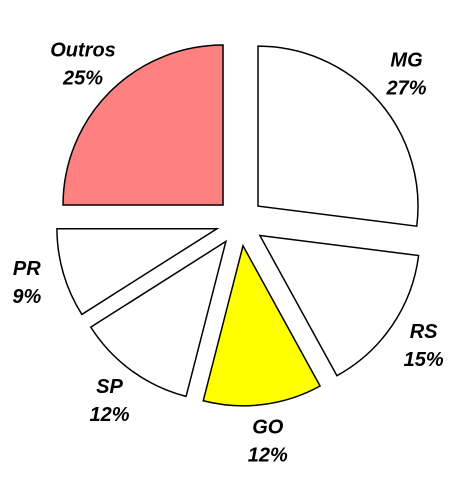  I want to click on slice-label: RS, so click(424, 332).